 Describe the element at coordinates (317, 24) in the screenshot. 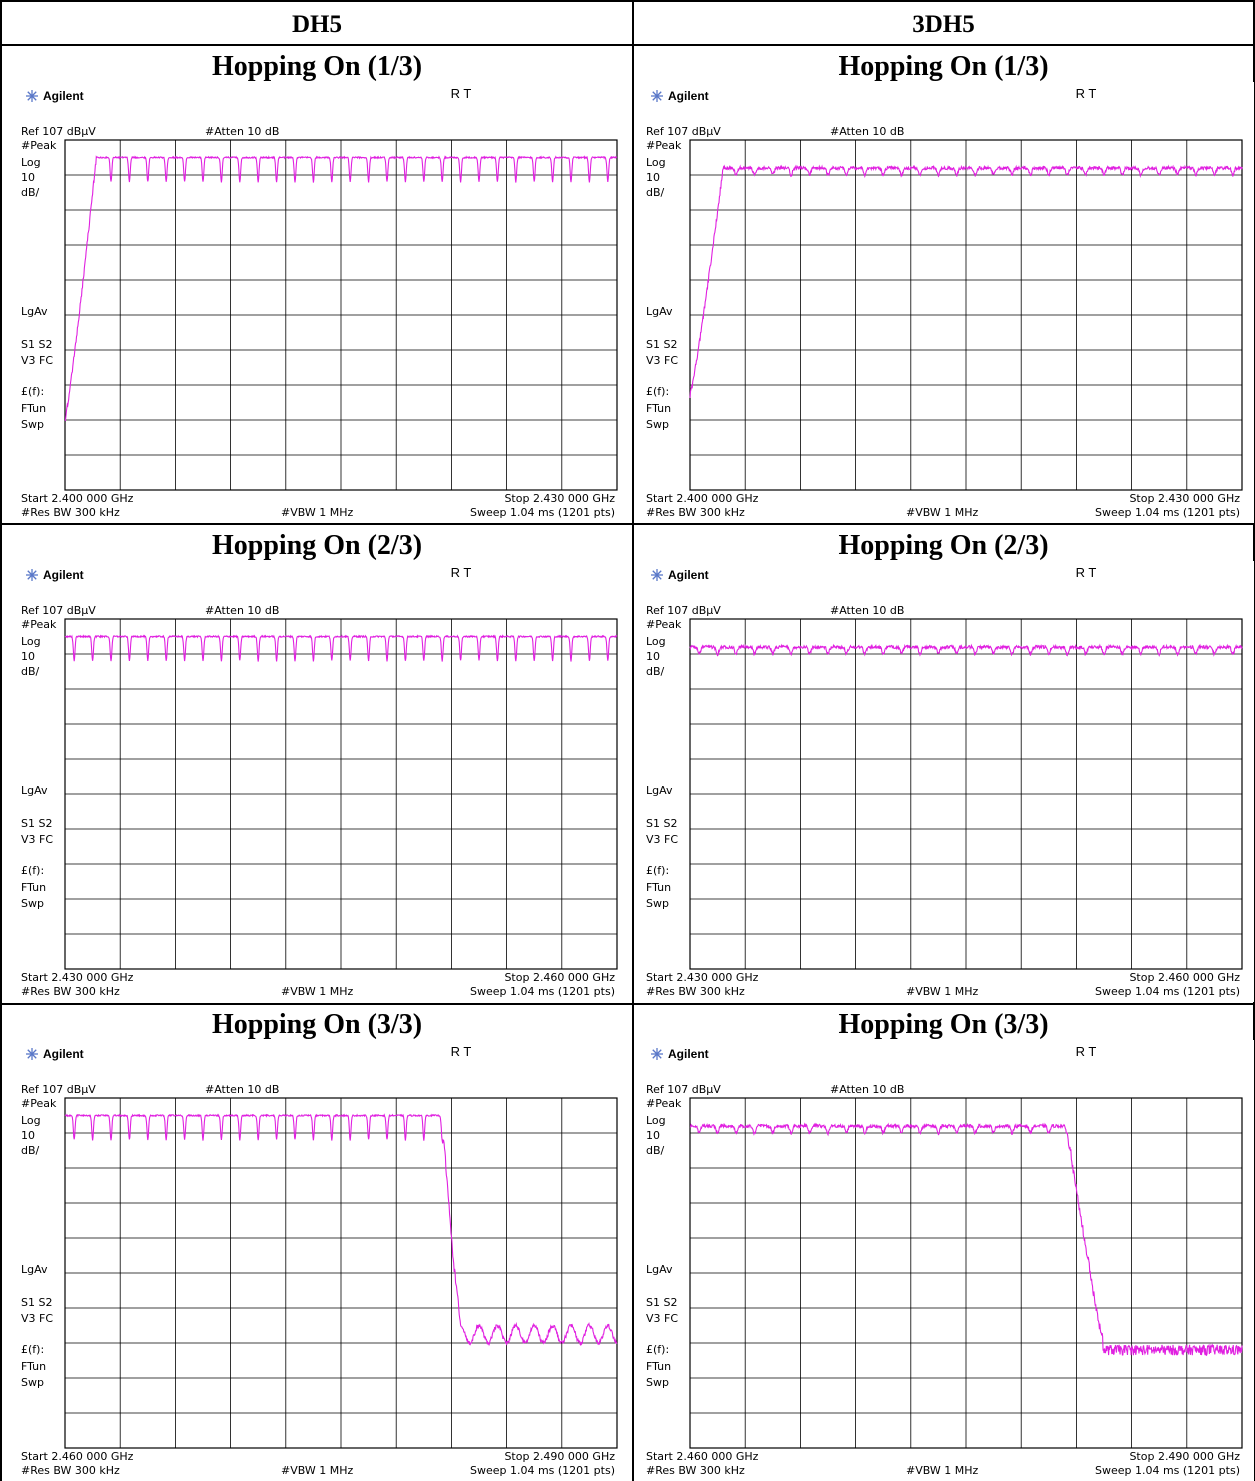

I see `column-header-dh5: DH5` at that location.